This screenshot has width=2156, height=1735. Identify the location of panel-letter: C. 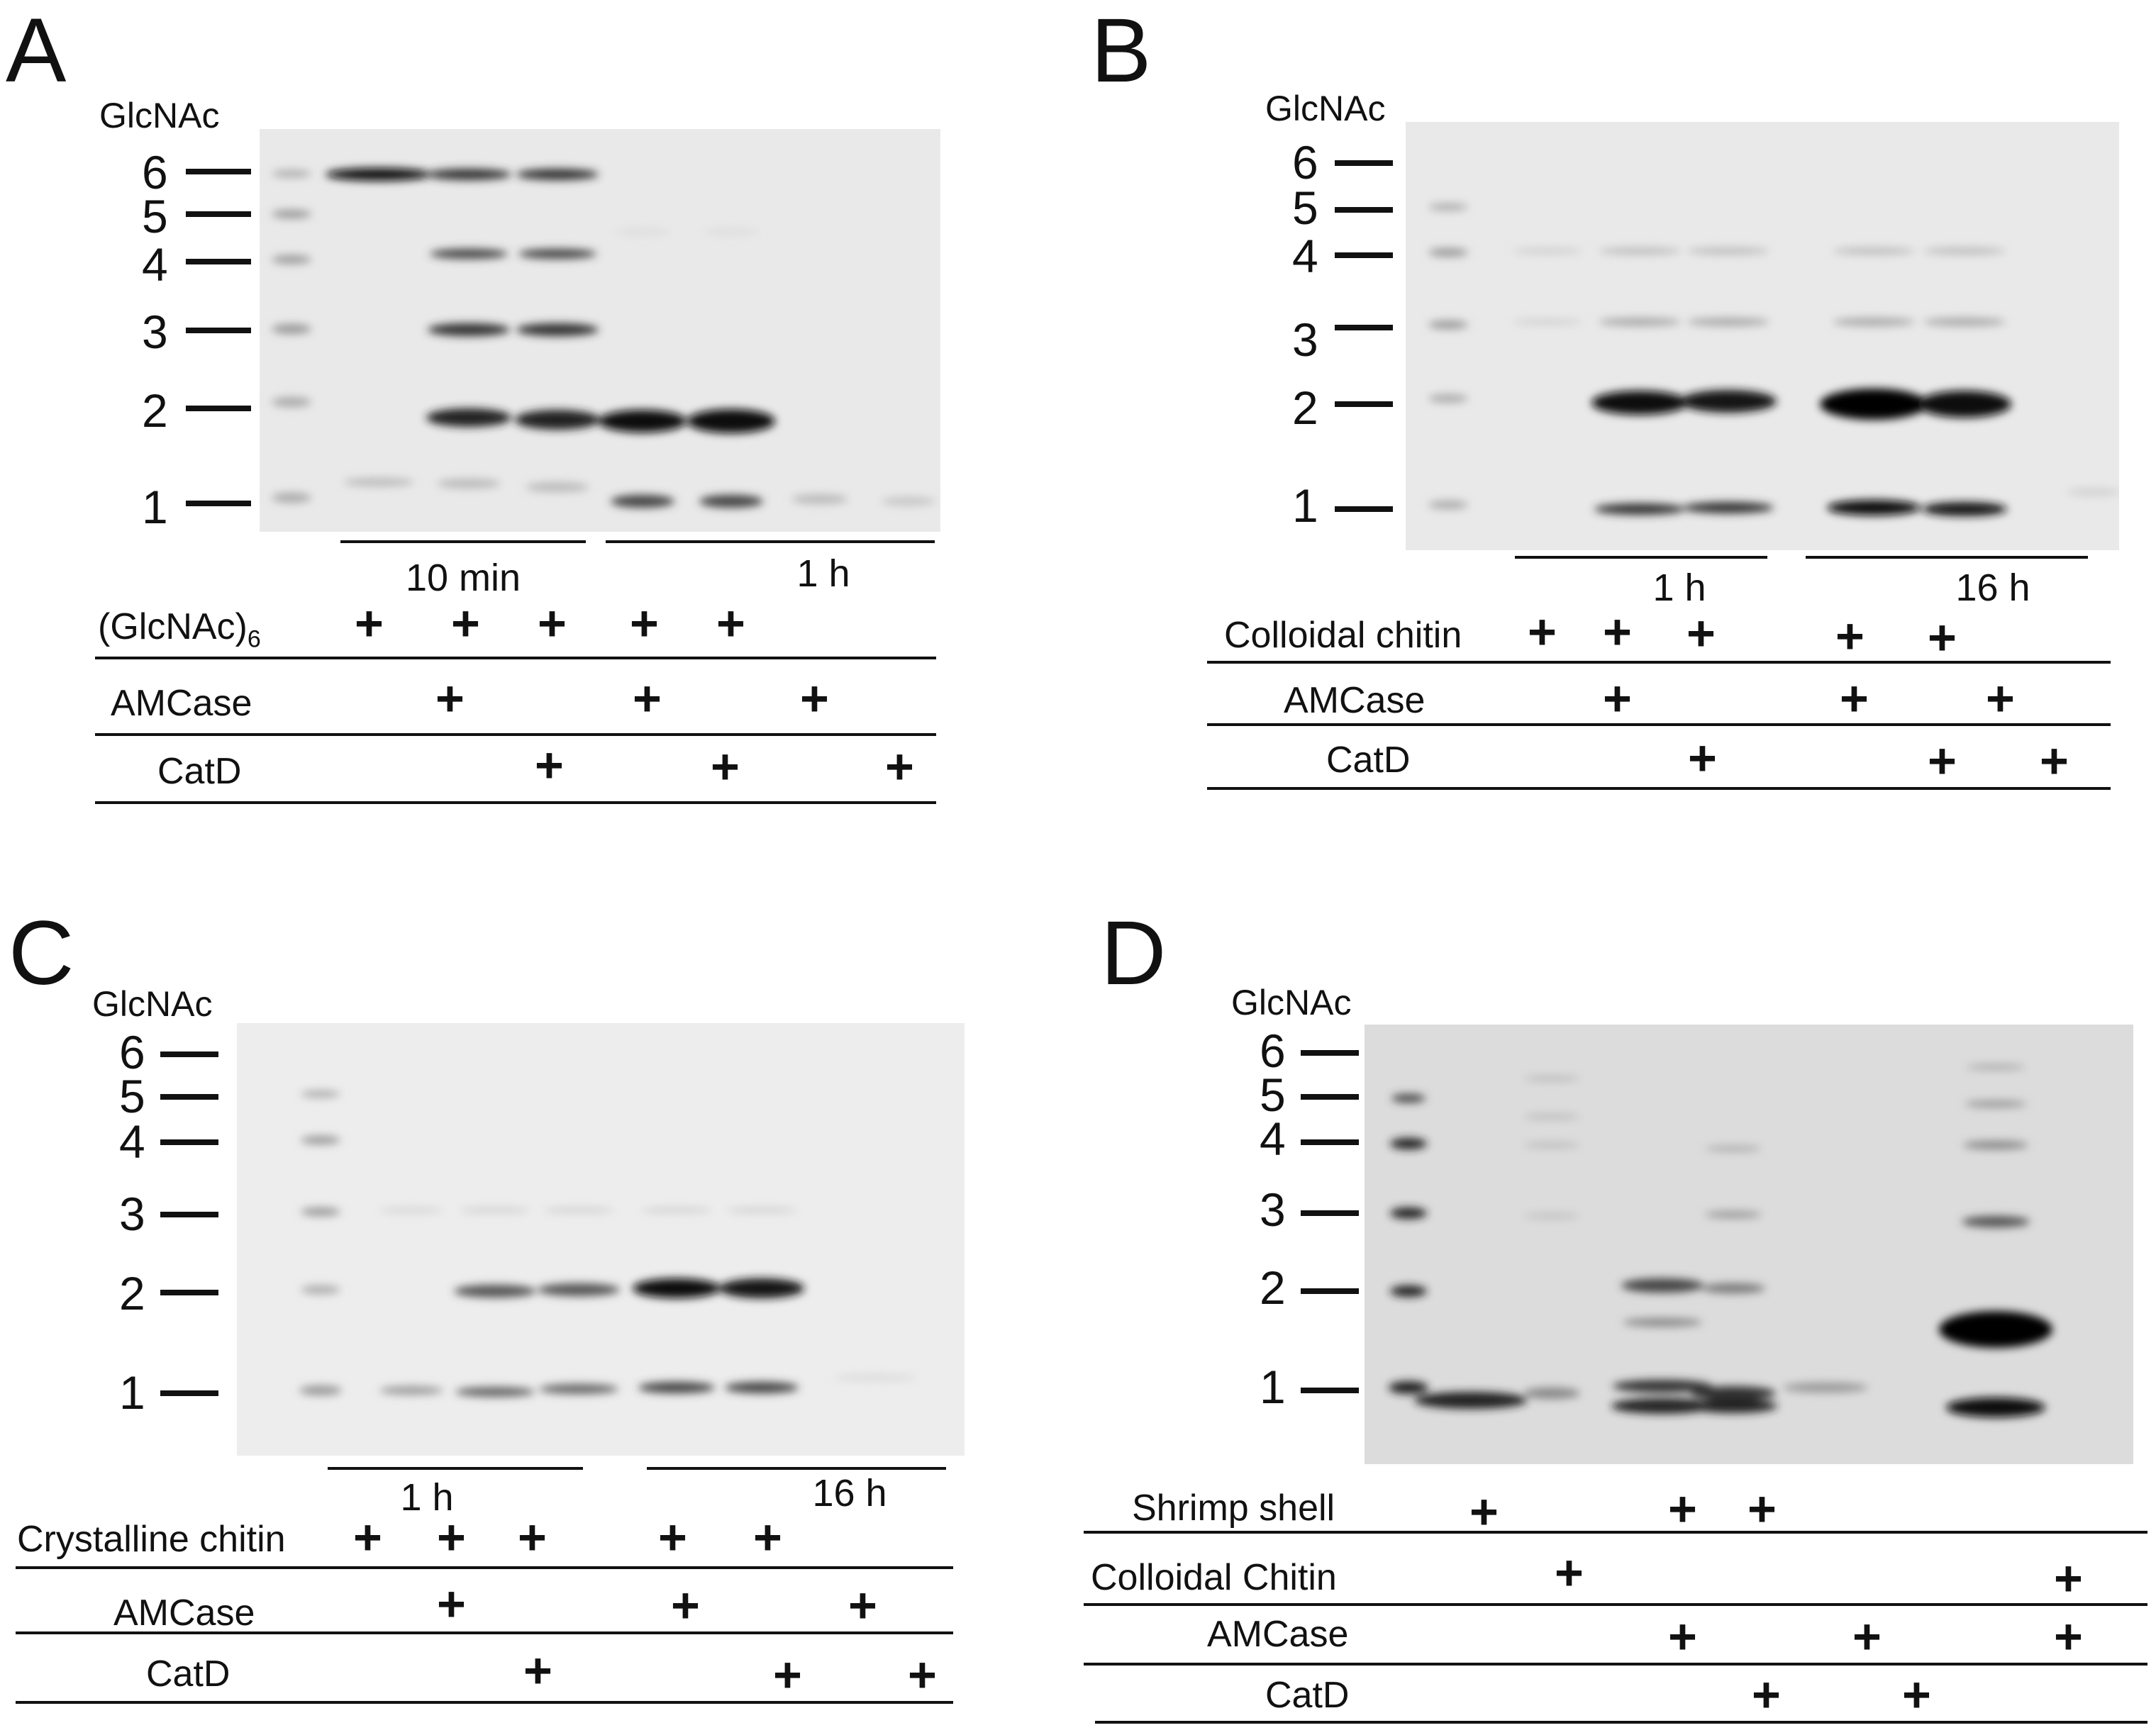
(41, 953).